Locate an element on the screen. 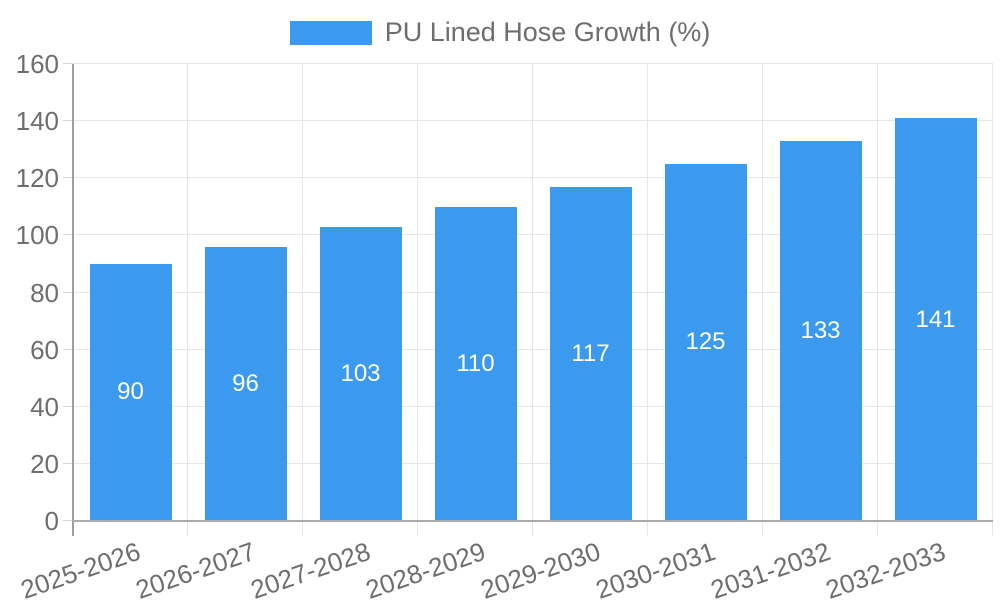  x-tick-label: 2025-2026 is located at coordinates (80, 568).